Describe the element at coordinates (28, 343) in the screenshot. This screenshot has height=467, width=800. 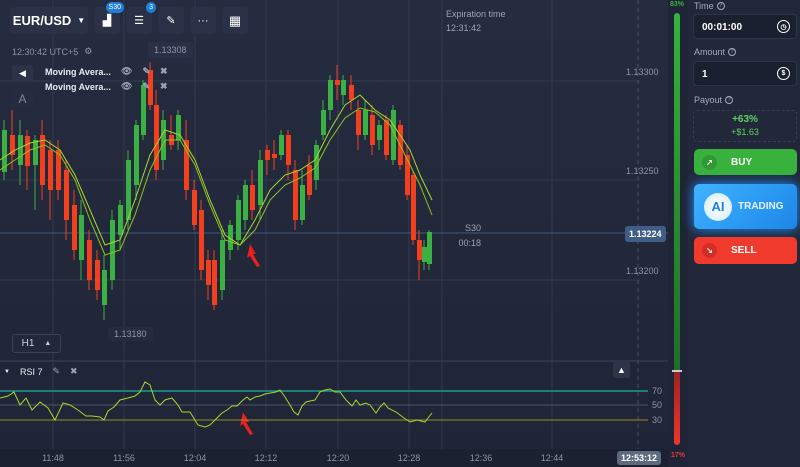
I see `timeframe-value: H1` at that location.